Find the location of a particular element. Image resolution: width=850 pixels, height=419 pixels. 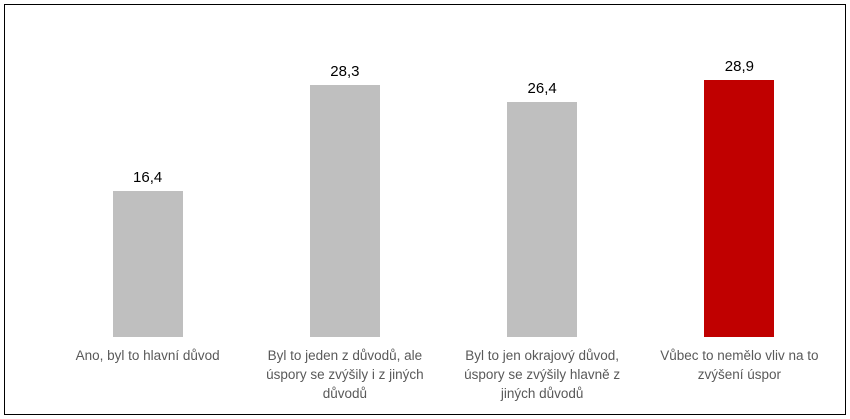

bar-value-label: 26,4 is located at coordinates (542, 88).